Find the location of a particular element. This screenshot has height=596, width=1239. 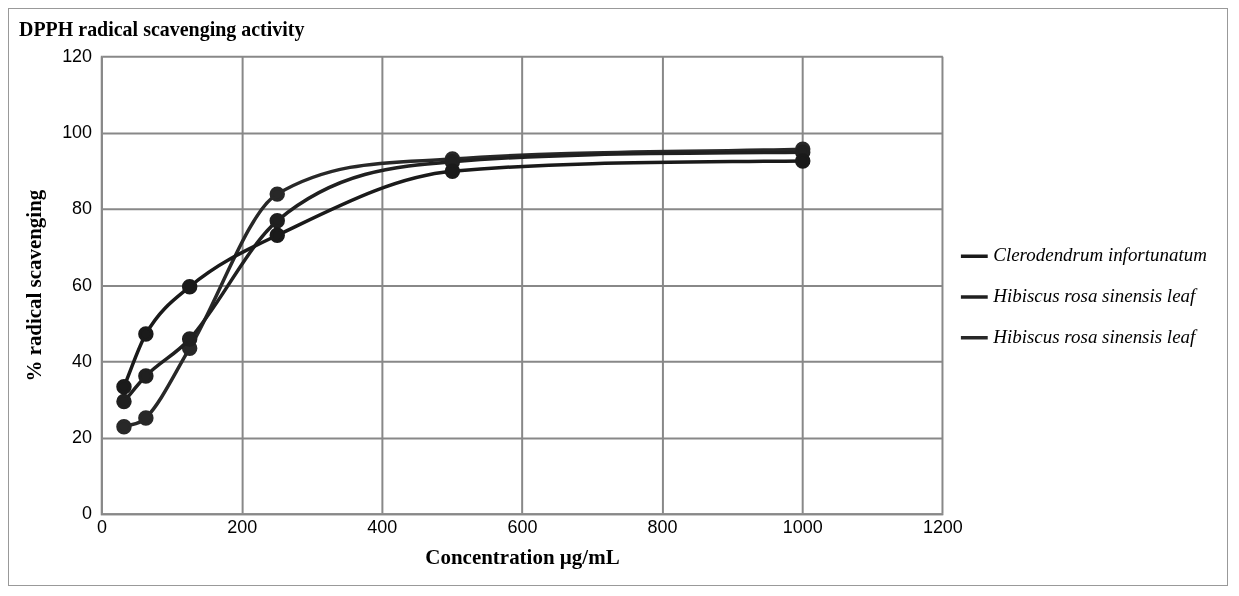

legend-label: Clerodendrum infortunatum is located at coordinates (1100, 255).